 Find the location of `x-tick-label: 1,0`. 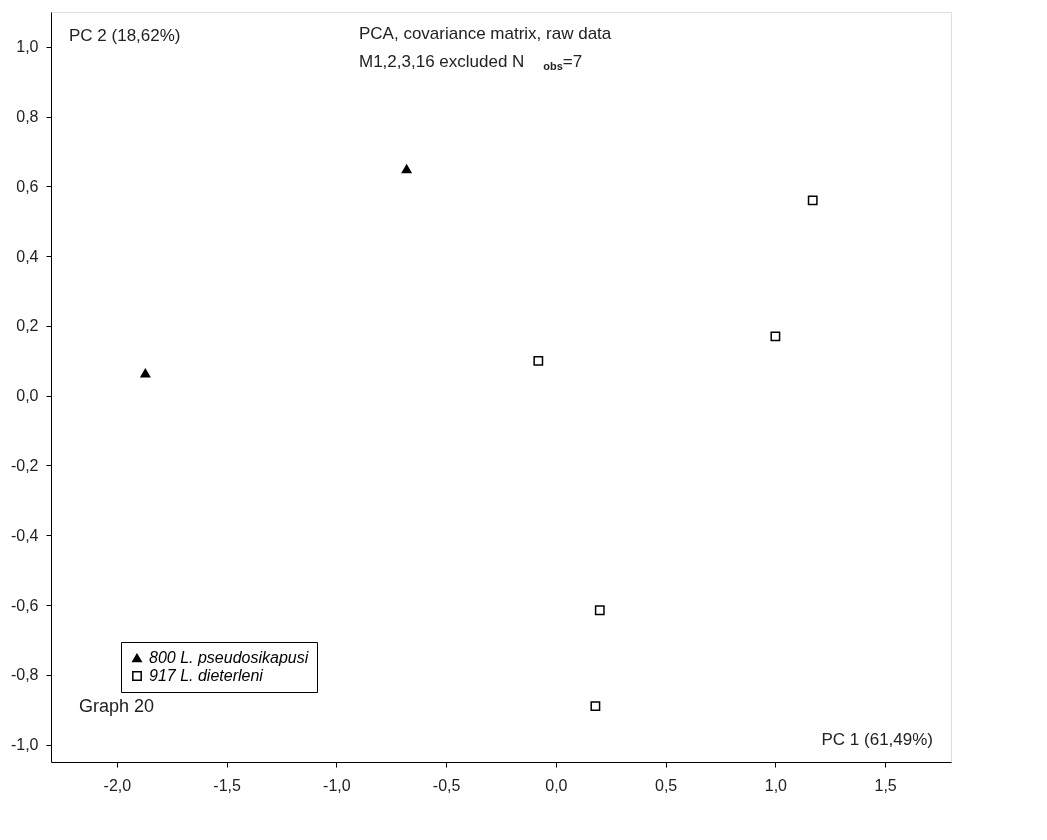

x-tick-label: 1,0 is located at coordinates (776, 785).